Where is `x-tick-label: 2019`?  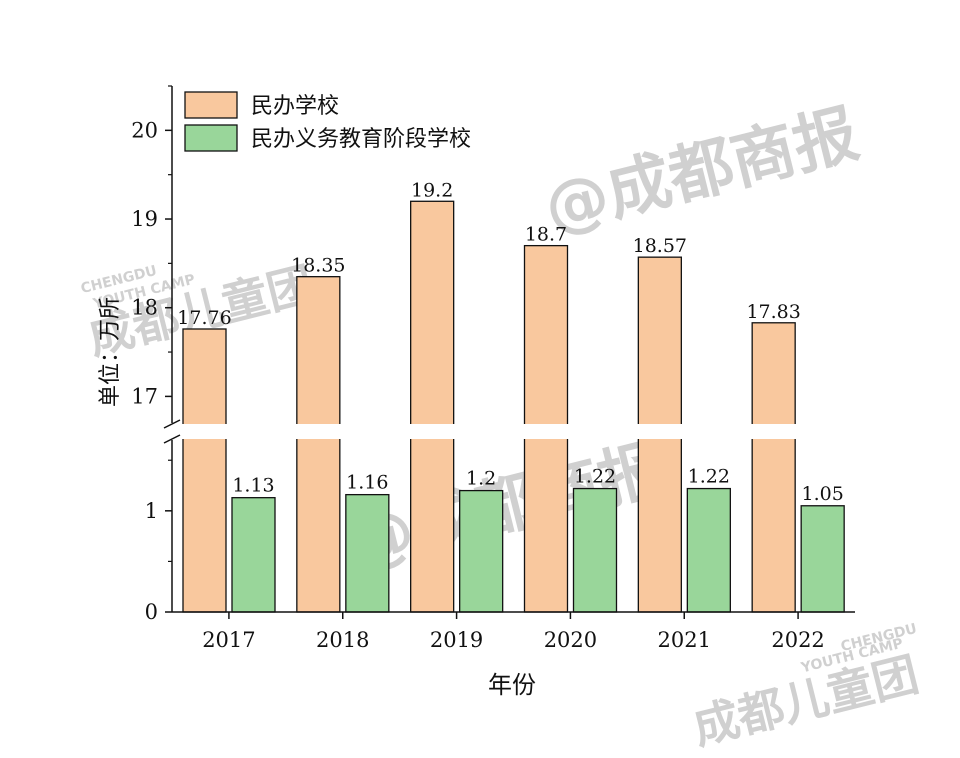 x-tick-label: 2019 is located at coordinates (456, 640).